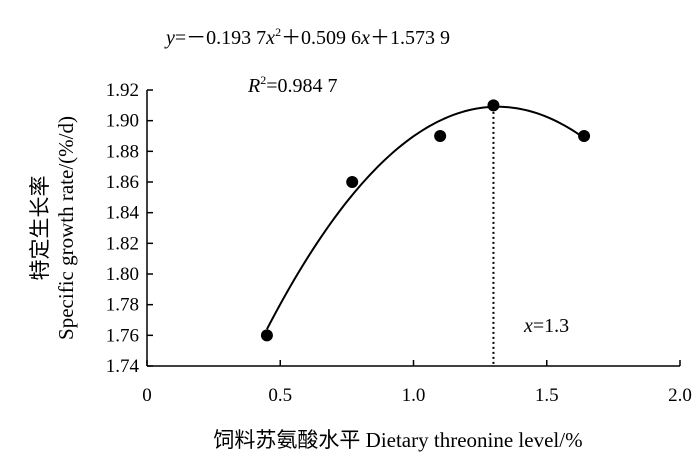  I want to click on r2-sup: 2, so click(263, 80).